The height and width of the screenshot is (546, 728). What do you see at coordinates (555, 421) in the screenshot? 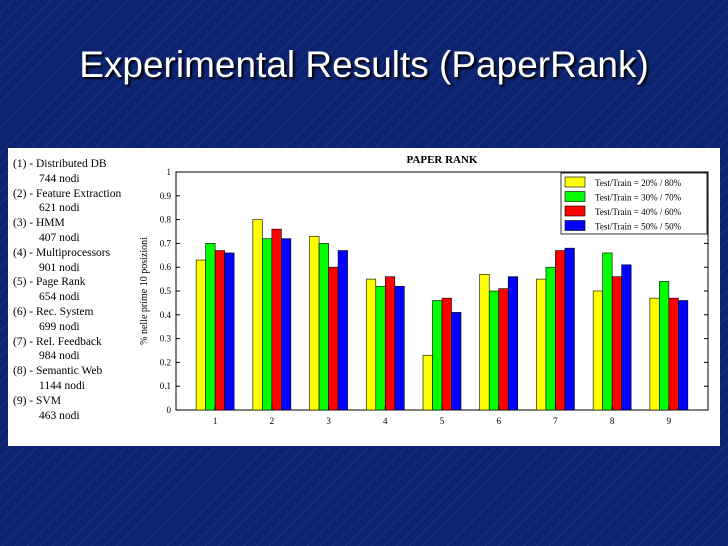
I see `x-tick-label: 7` at bounding box center [555, 421].